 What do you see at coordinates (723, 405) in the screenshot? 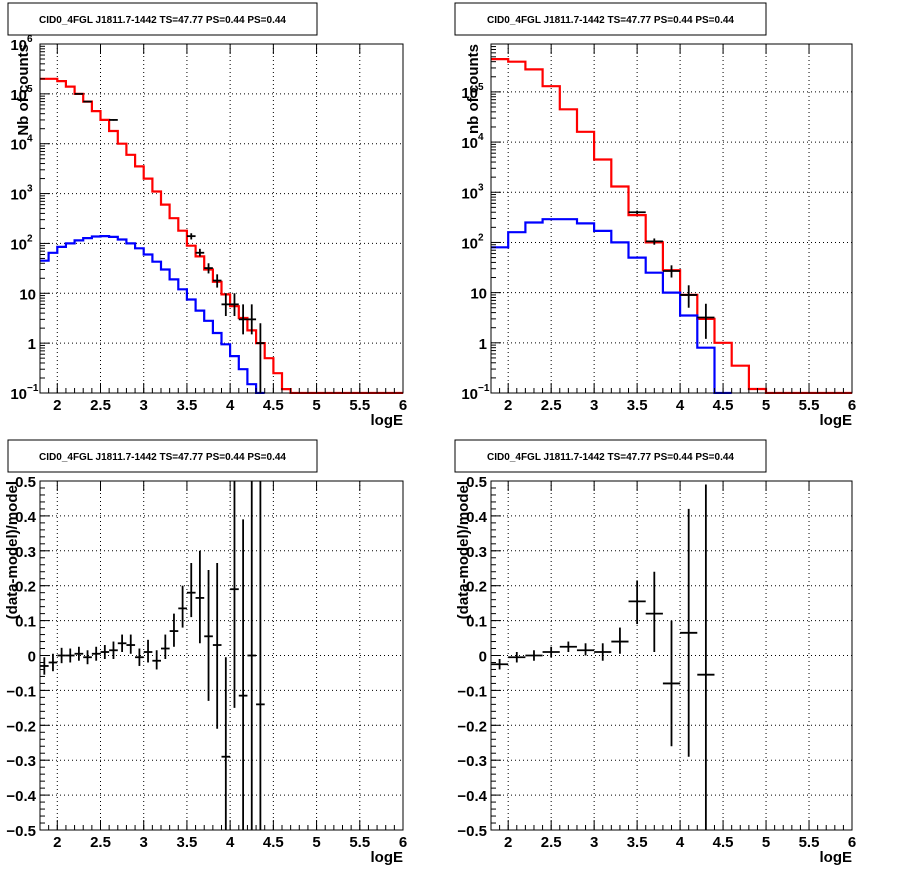
I see `x-tick-label: 4.5` at bounding box center [723, 405].